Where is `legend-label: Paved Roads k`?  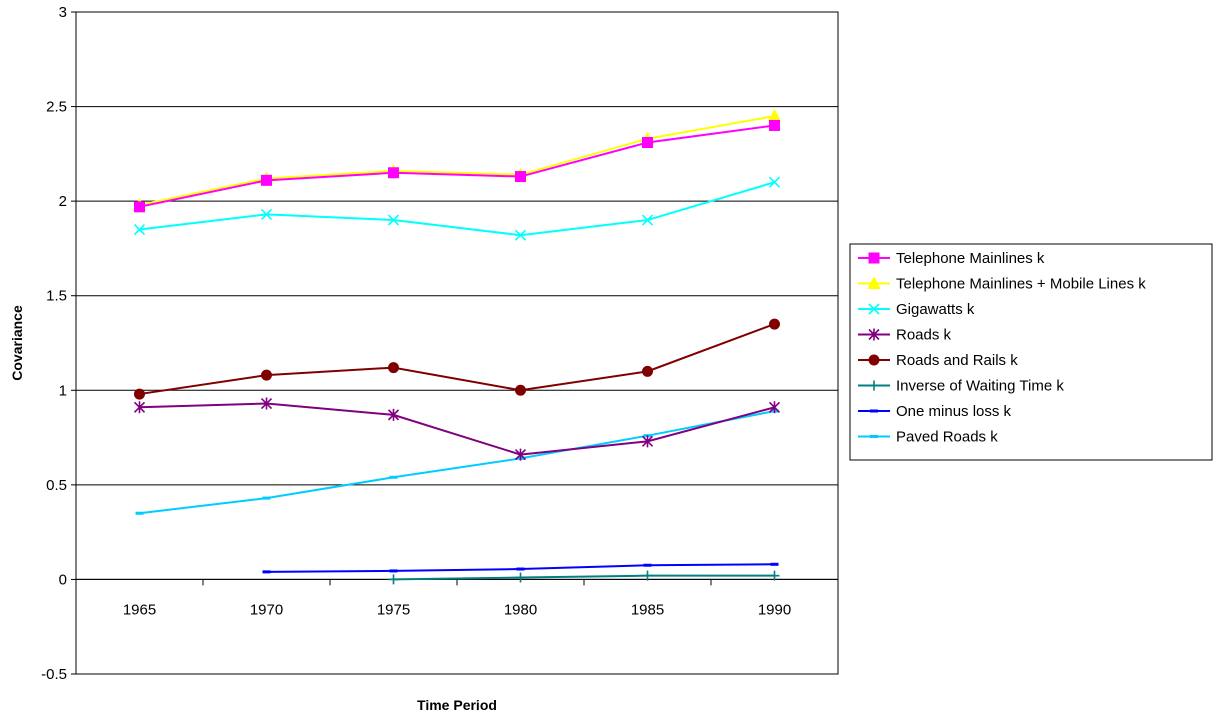 legend-label: Paved Roads k is located at coordinates (947, 437).